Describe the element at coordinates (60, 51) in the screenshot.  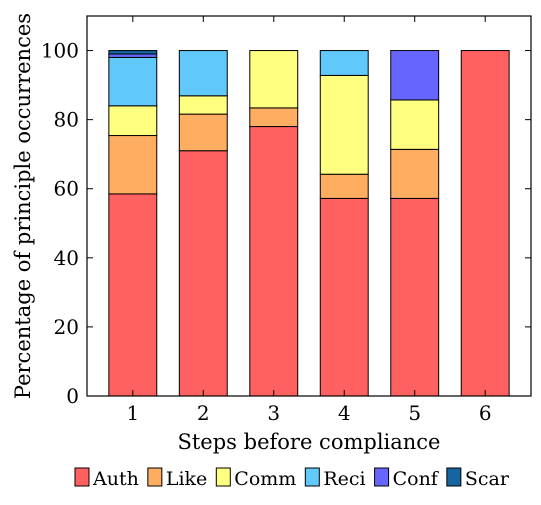
I see `y-tick-label-100: 100` at that location.